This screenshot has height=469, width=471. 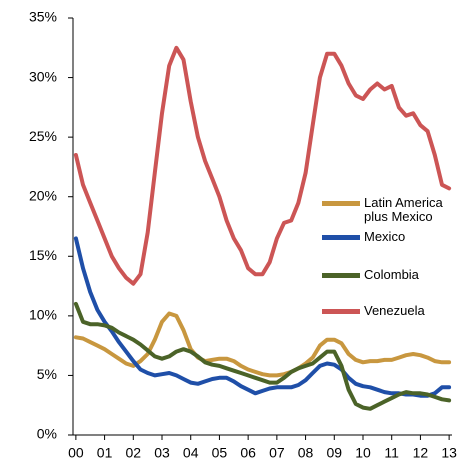 I want to click on legend-label: Colombia, so click(x=391, y=274).